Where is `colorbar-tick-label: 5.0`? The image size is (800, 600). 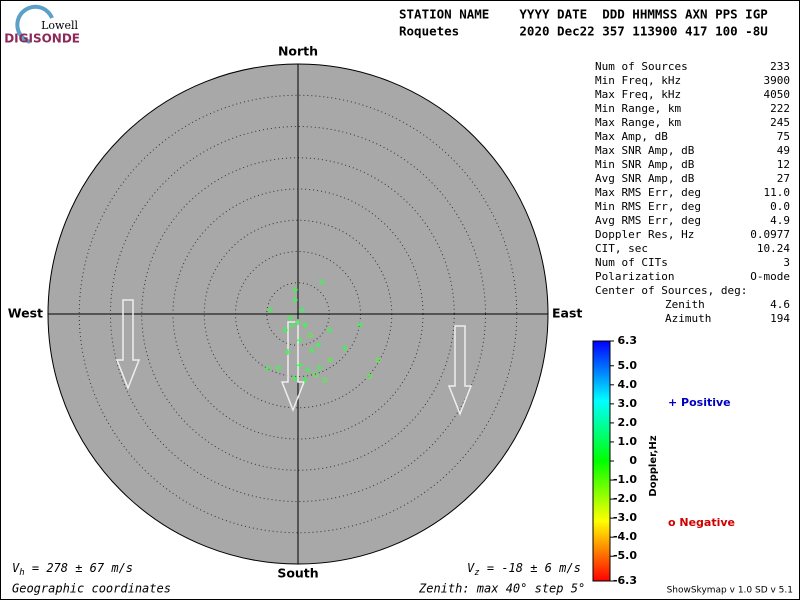 colorbar-tick-label: 5.0 is located at coordinates (628, 365).